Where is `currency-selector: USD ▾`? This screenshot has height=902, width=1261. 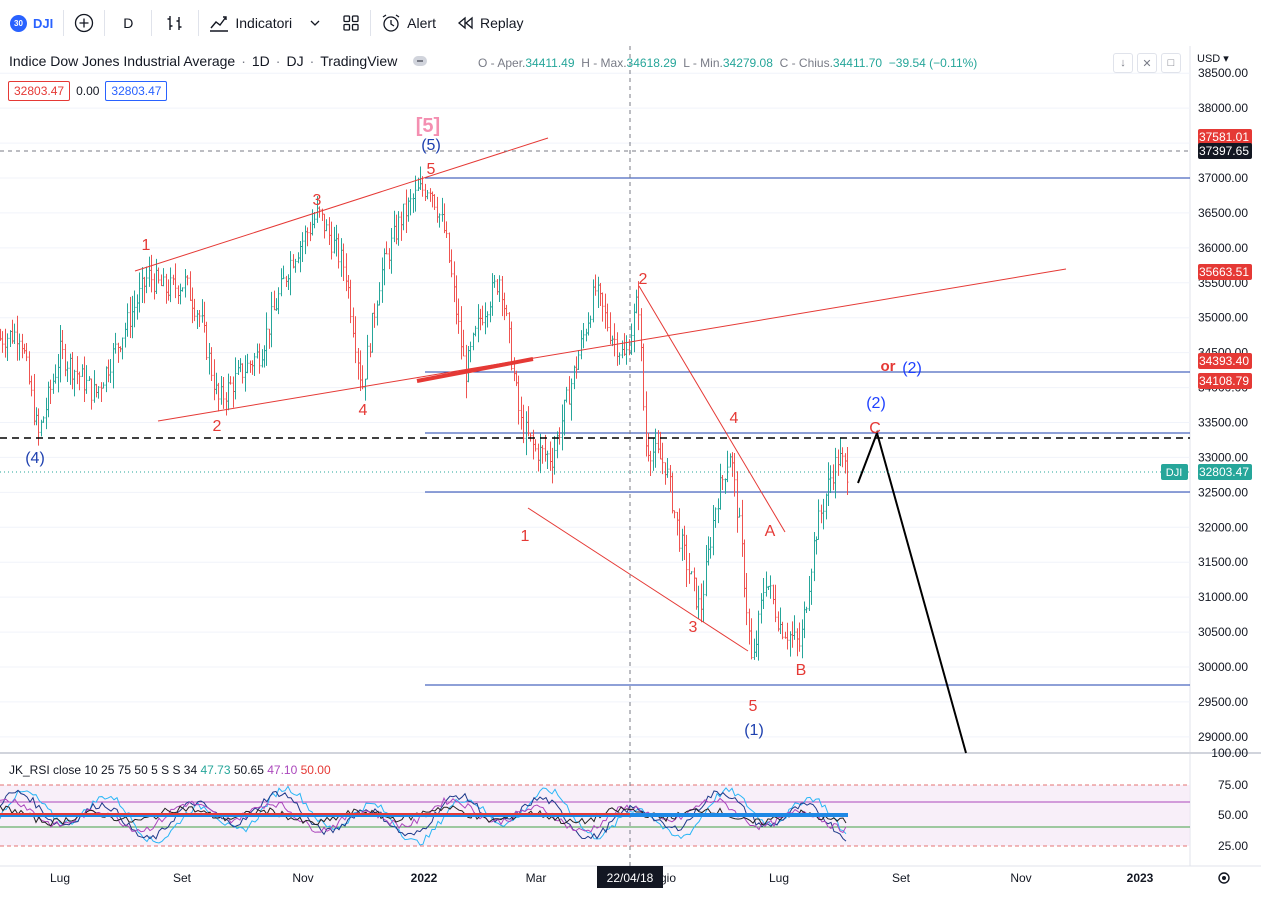 currency-selector: USD ▾ is located at coordinates (1213, 59).